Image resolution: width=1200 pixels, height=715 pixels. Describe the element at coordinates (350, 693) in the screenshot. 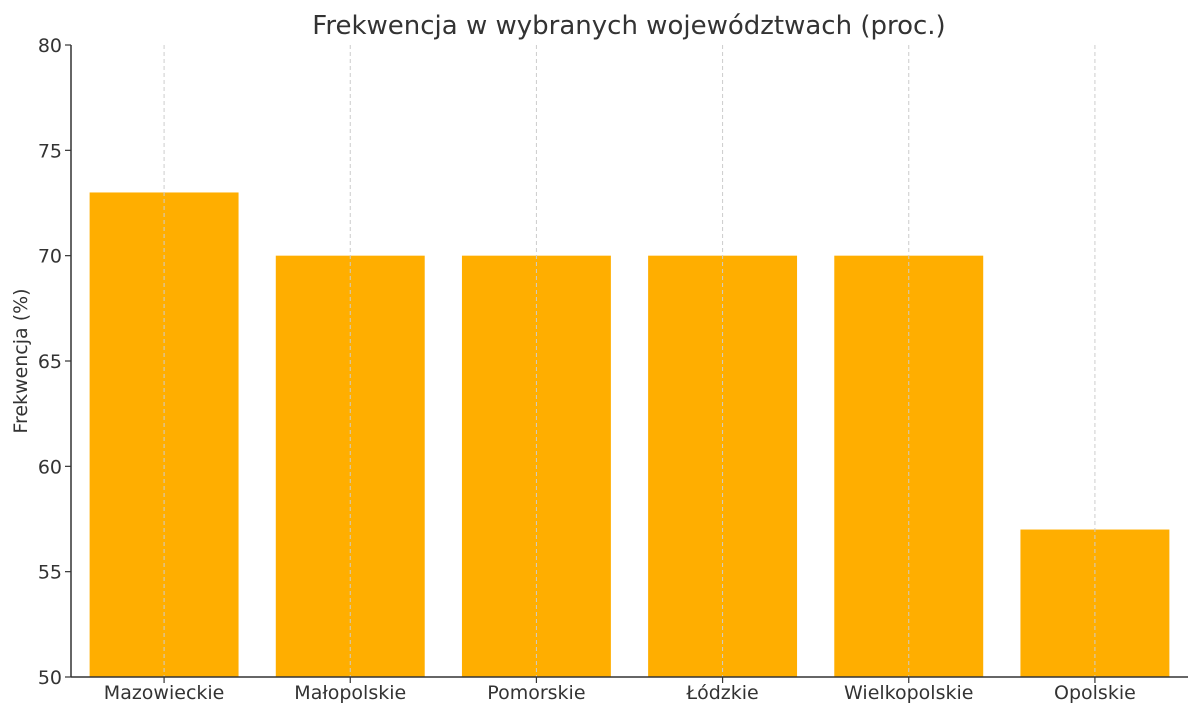

I see `x-tick-label: Małopolskie` at that location.